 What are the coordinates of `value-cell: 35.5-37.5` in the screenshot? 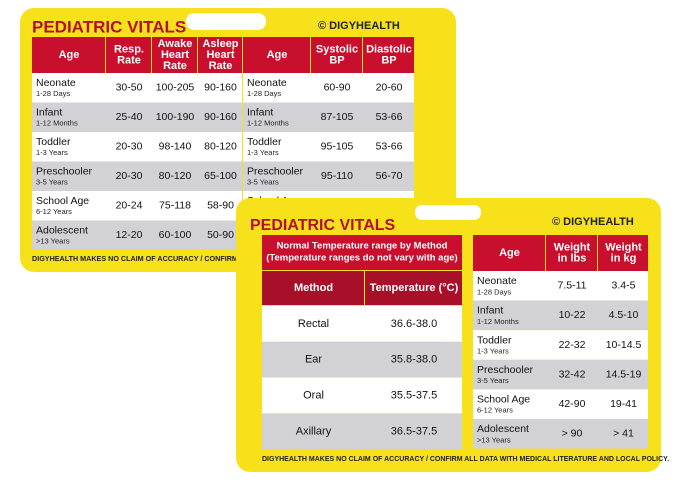 It's located at (414, 396).